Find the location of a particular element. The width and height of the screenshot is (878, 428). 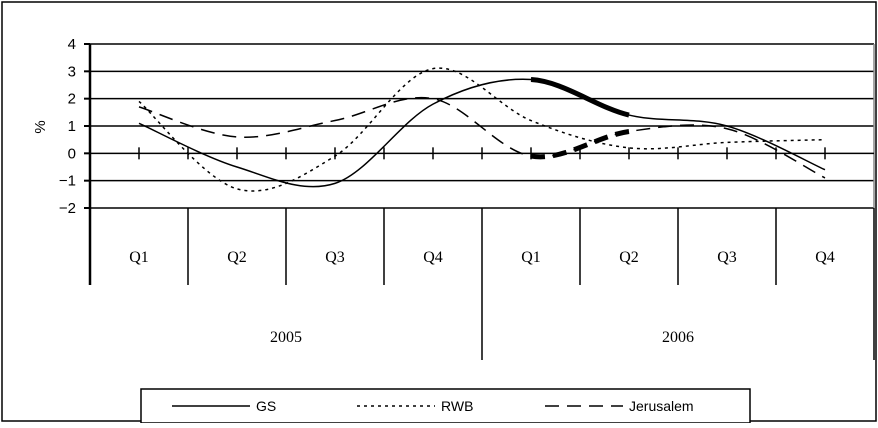

legend-label-jerusalem: Jerusalem is located at coordinates (661, 406).